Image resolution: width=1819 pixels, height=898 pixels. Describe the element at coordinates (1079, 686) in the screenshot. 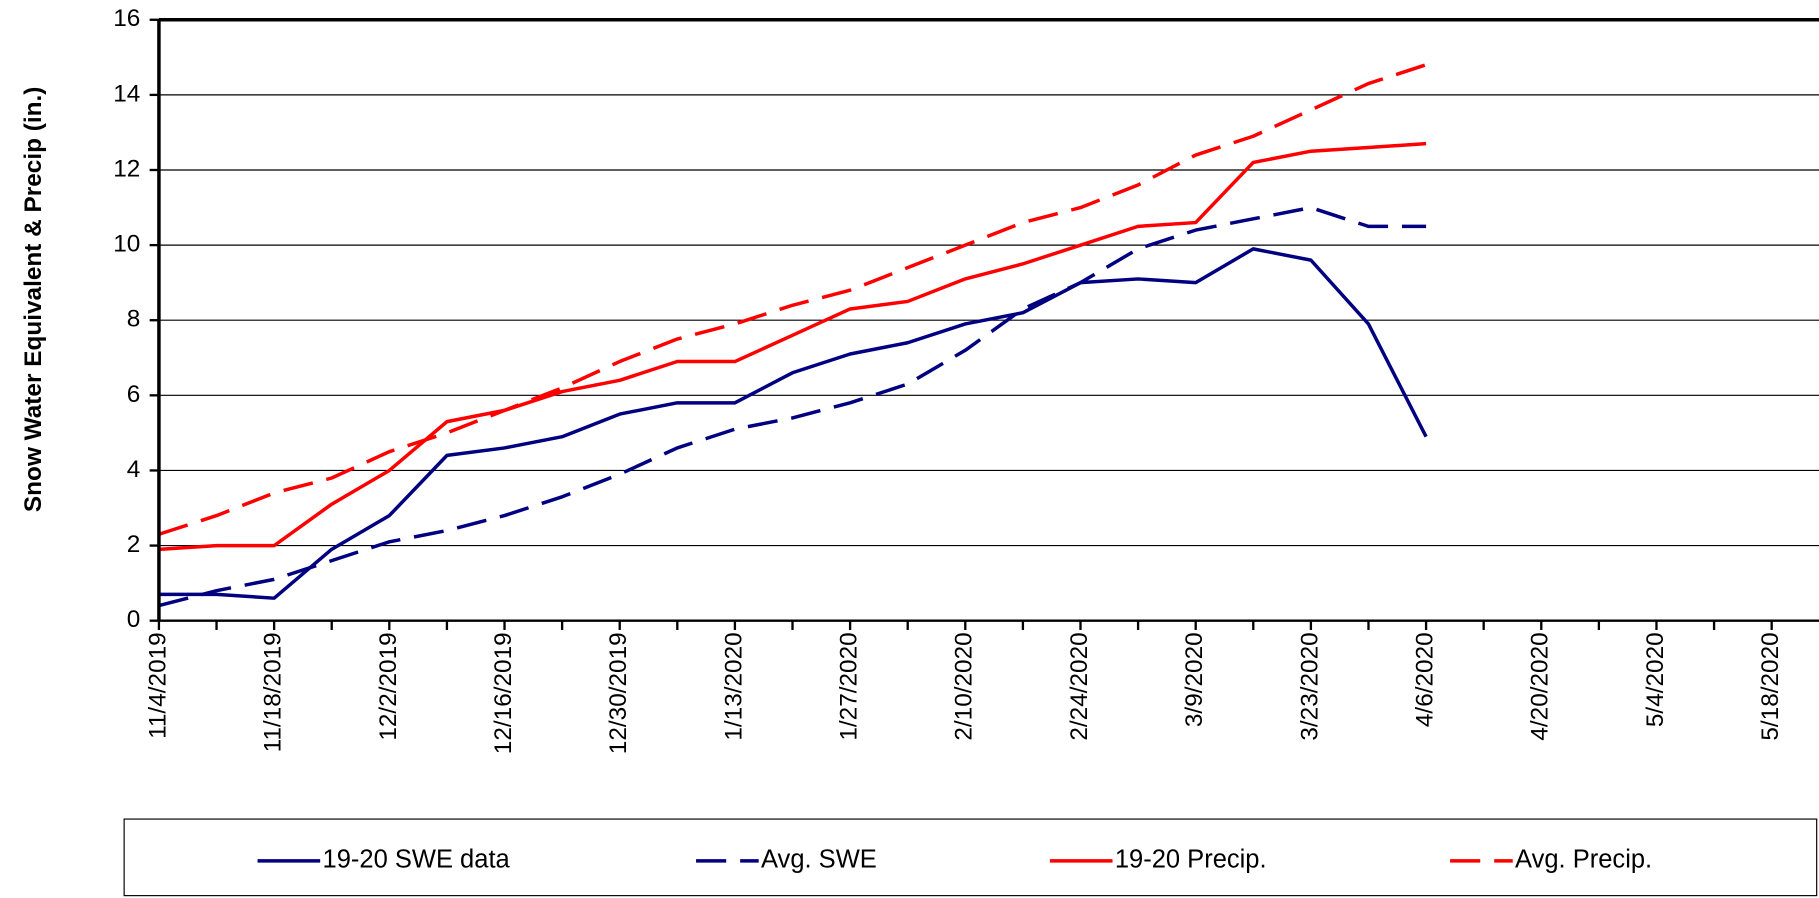

I see `x-tick-label: 2/24/2020` at that location.